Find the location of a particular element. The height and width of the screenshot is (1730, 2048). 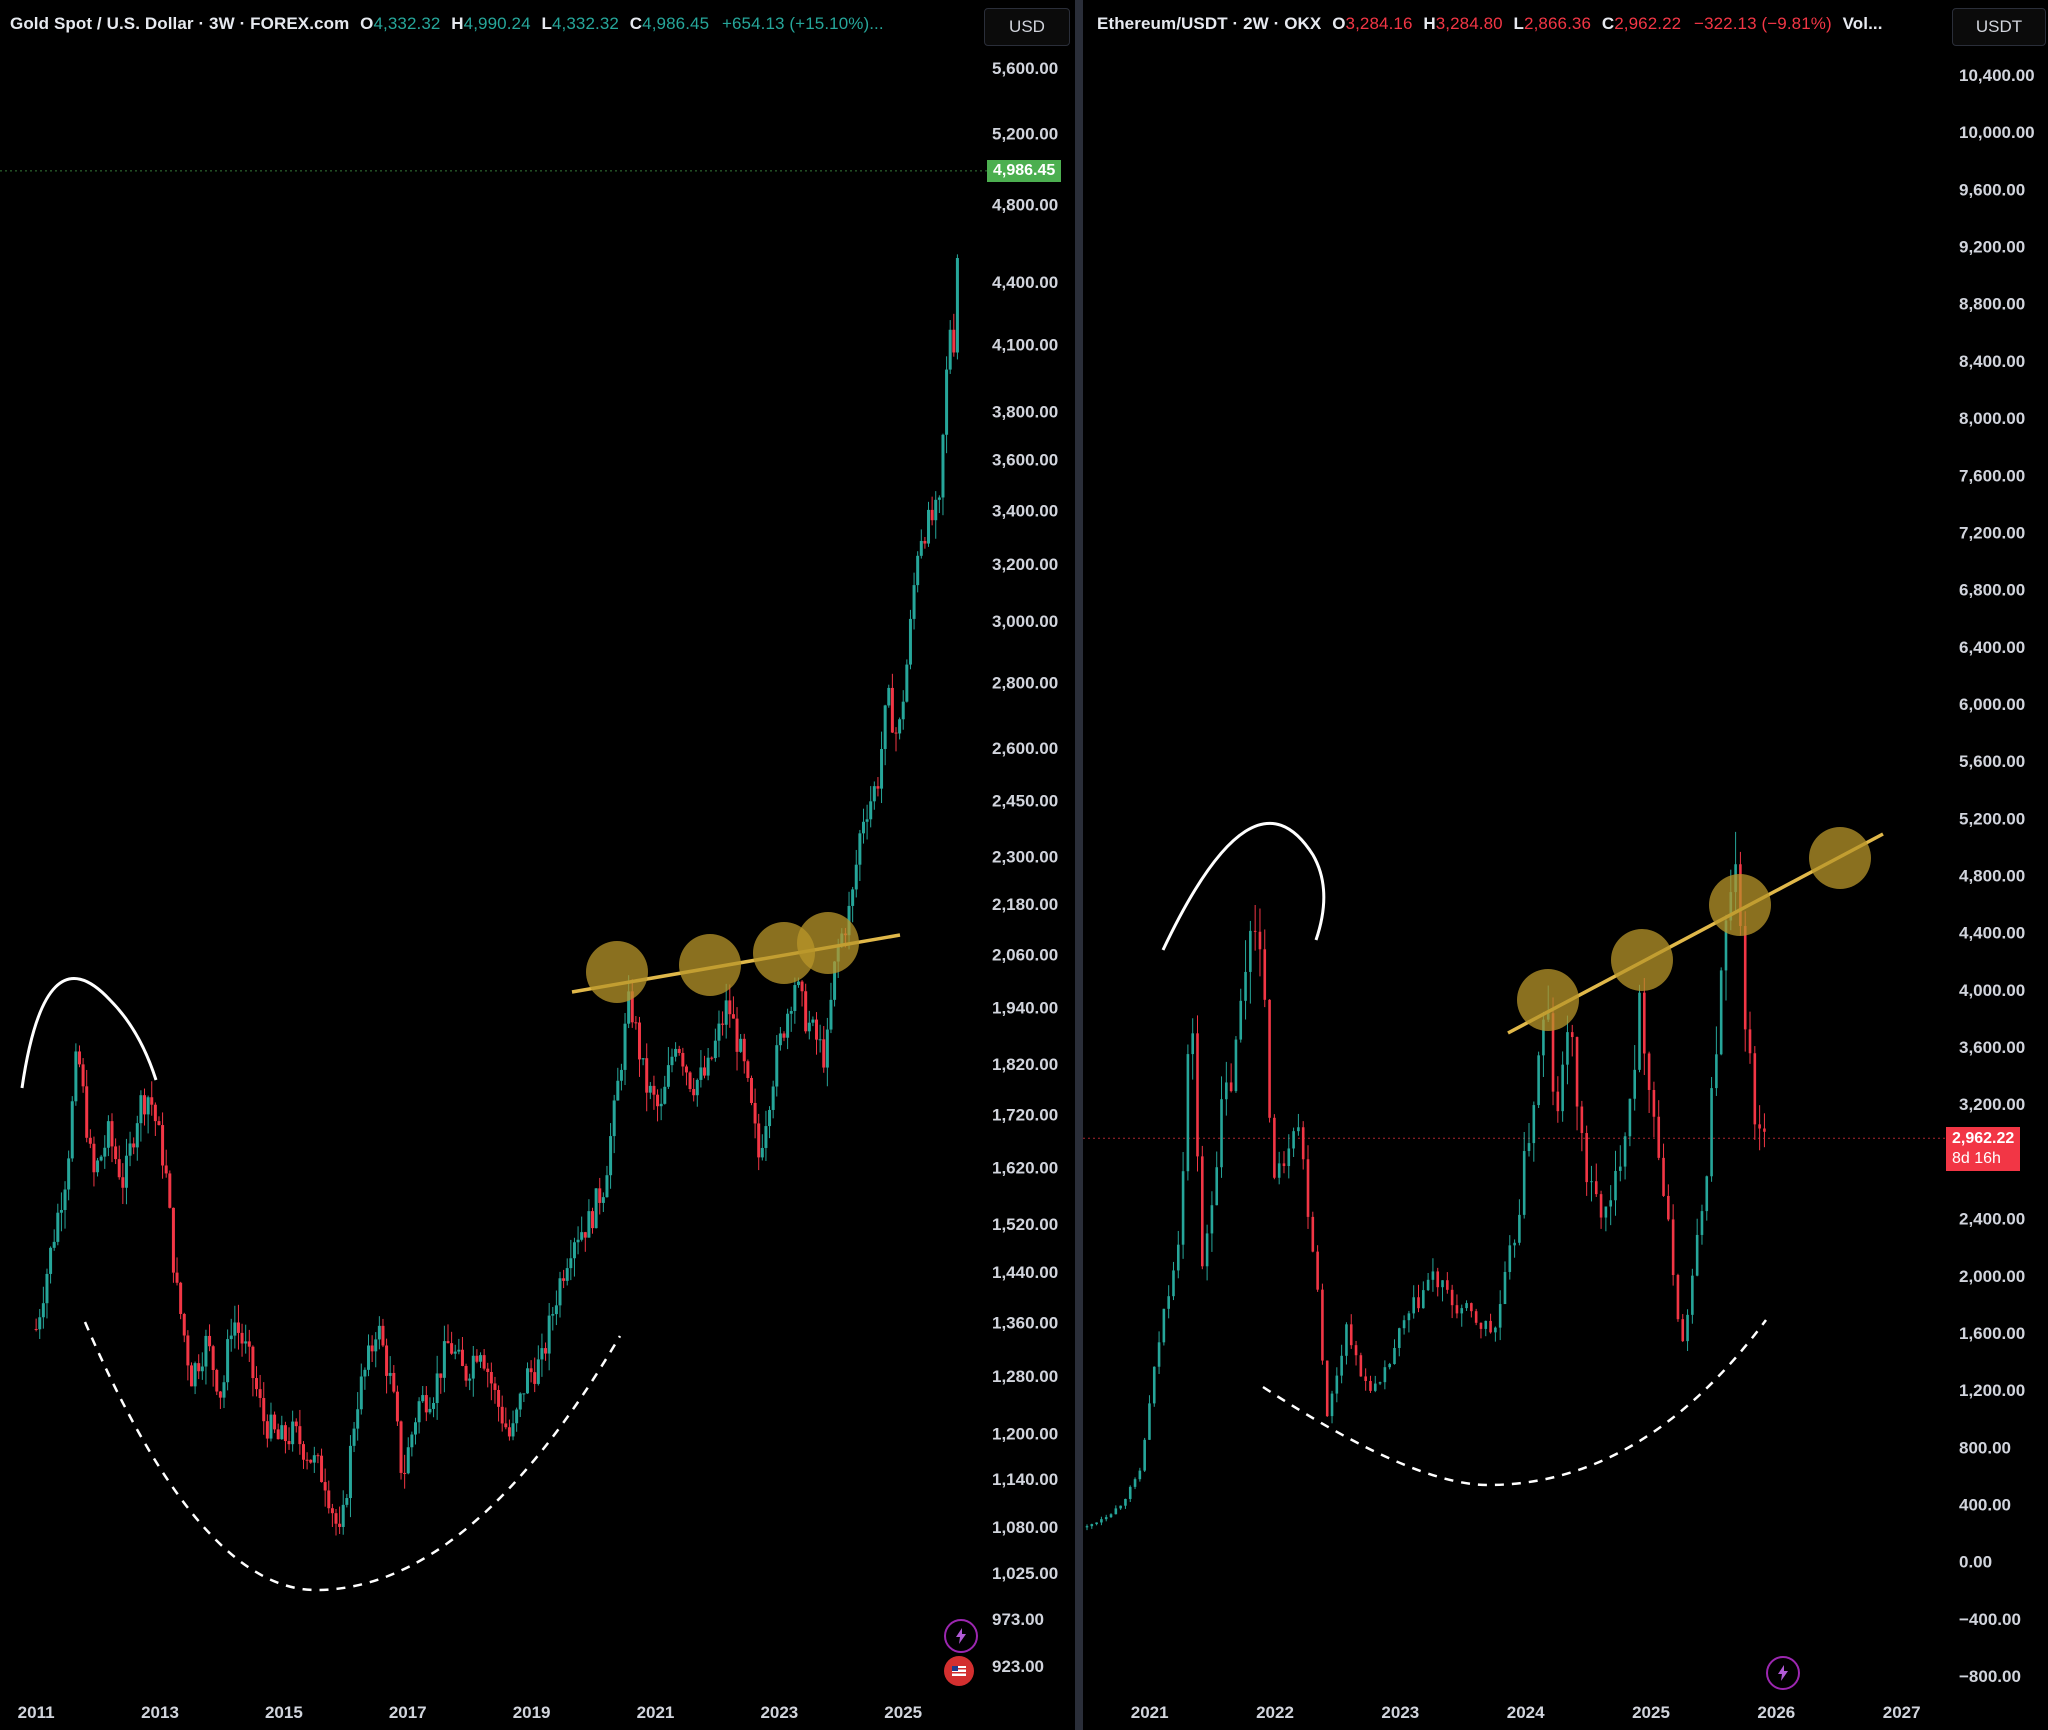

y-axis-tick-label: 6,400.00 is located at coordinates (1992, 647).